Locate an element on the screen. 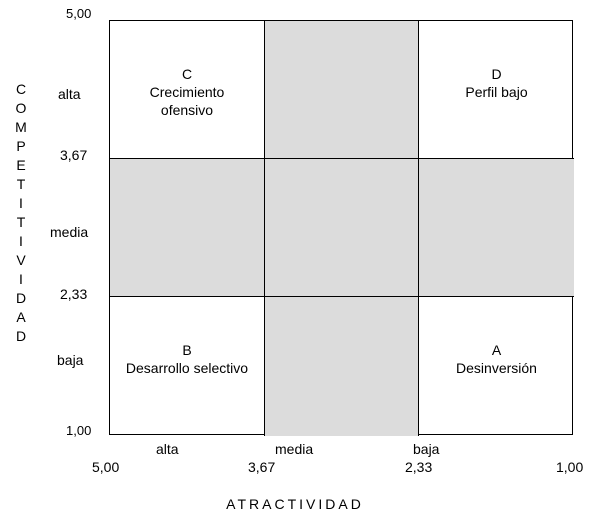 This screenshot has width=590, height=517. quadrant-letter: D is located at coordinates (496, 74).